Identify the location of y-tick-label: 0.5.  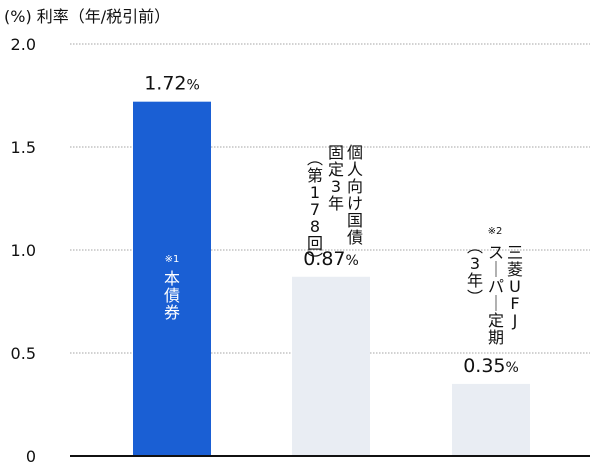
(23, 353).